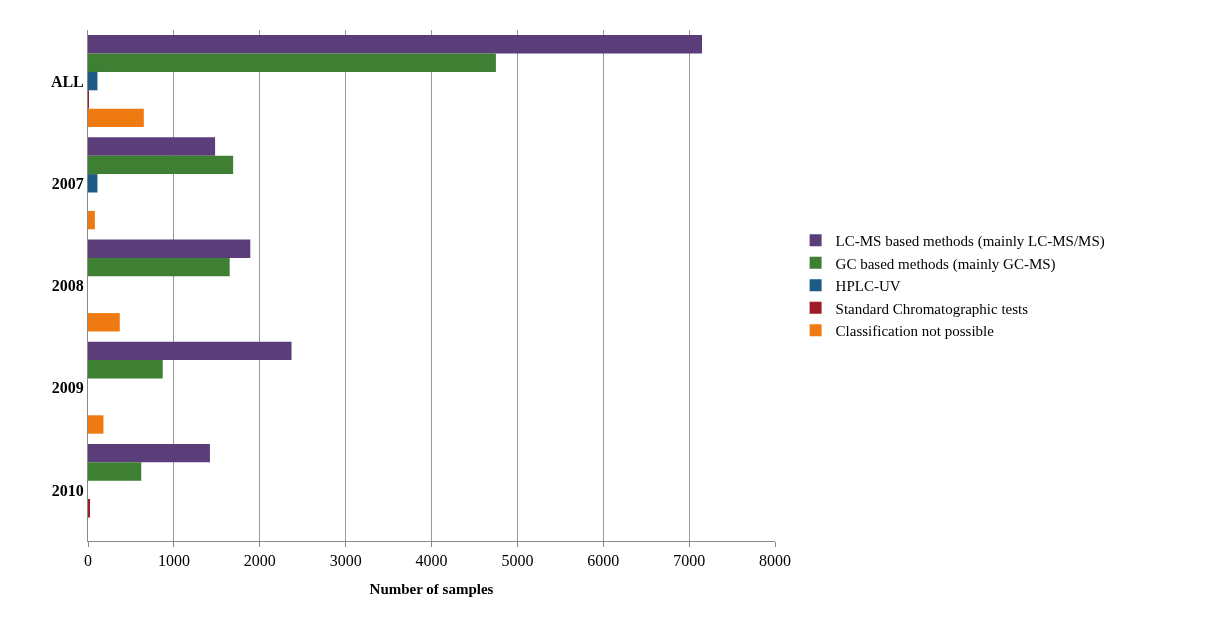 The height and width of the screenshot is (621, 1205). Describe the element at coordinates (603, 561) in the screenshot. I see `x-tick-label: 6000` at that location.